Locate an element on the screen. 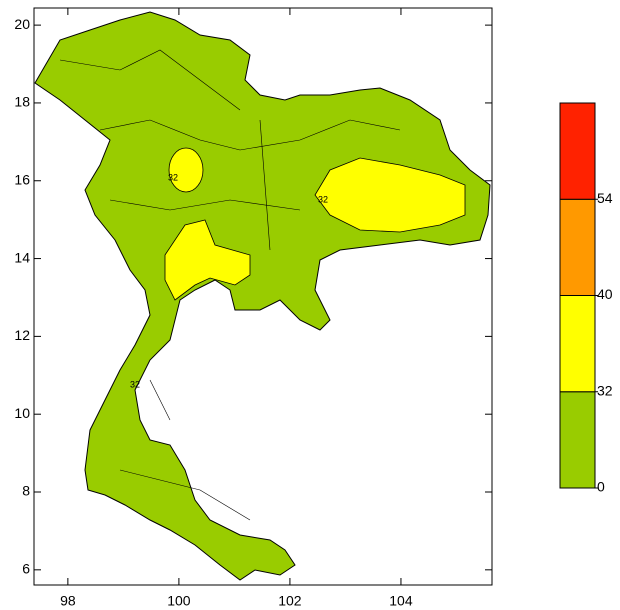 This screenshot has height=610, width=620. y-tick-label: 18 is located at coordinates (22, 102).